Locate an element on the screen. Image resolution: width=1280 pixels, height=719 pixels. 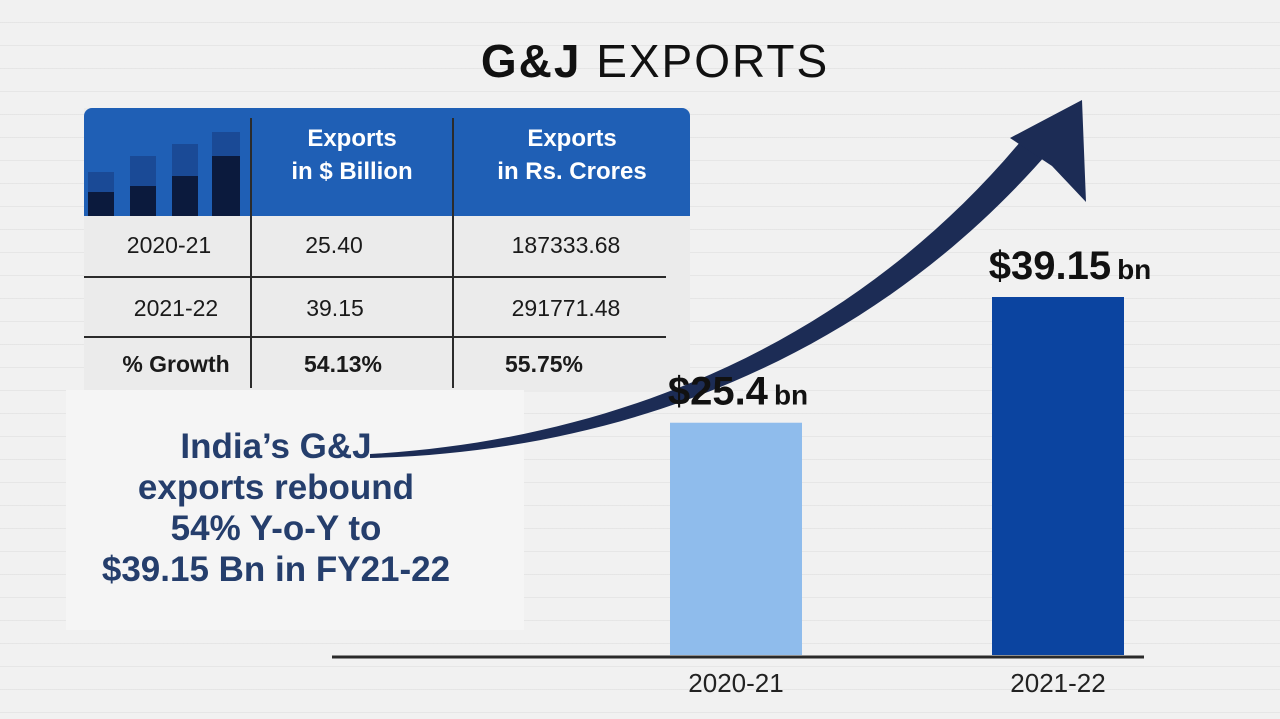
row-inr: 55.75% is located at coordinates (543, 364).